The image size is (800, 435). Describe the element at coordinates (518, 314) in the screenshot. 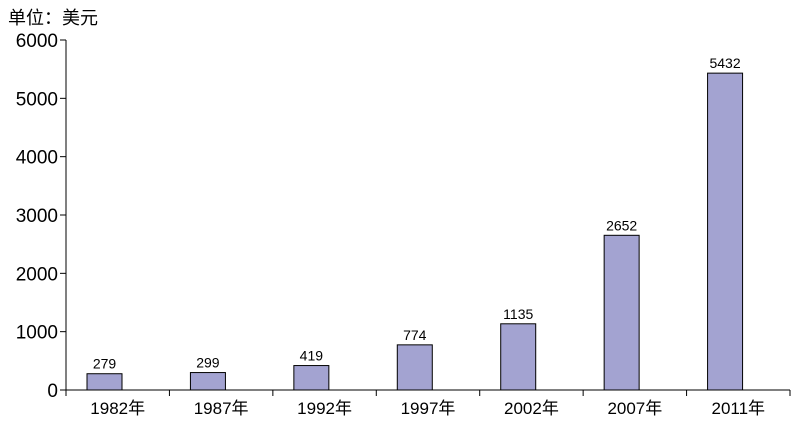

I see `data-label: 1135` at that location.